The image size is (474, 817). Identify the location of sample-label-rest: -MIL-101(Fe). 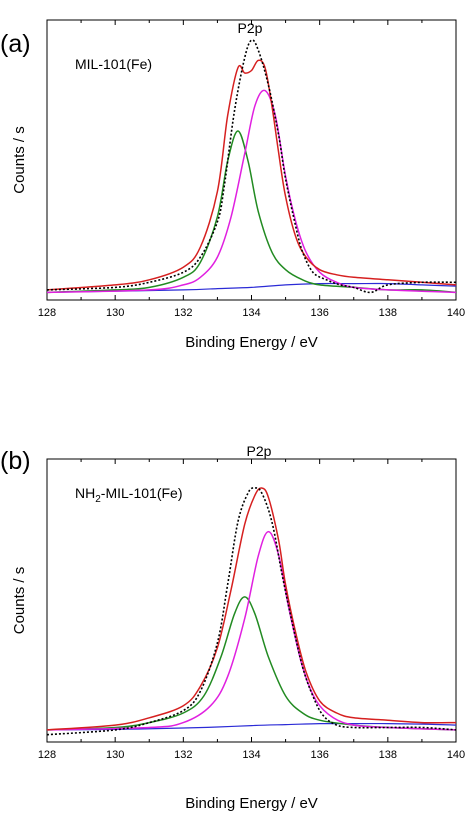
(142, 493).